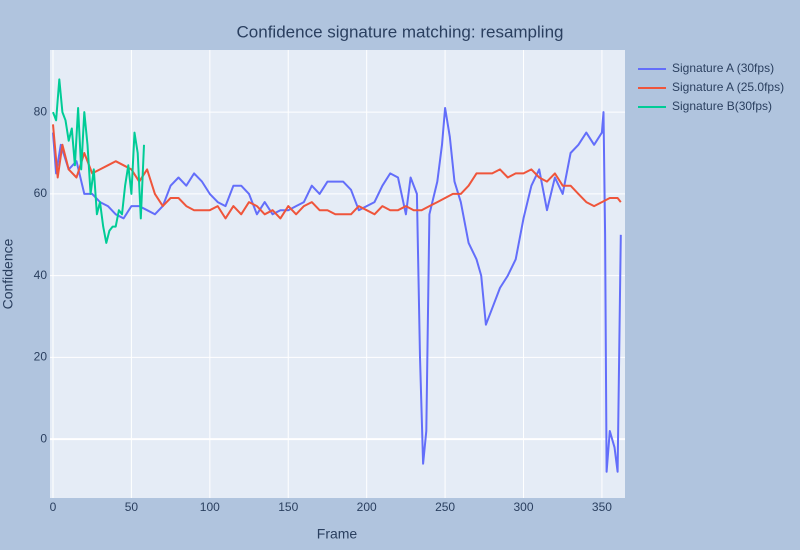 The width and height of the screenshot is (800, 550). I want to click on x-tick-label: 50, so click(132, 507).